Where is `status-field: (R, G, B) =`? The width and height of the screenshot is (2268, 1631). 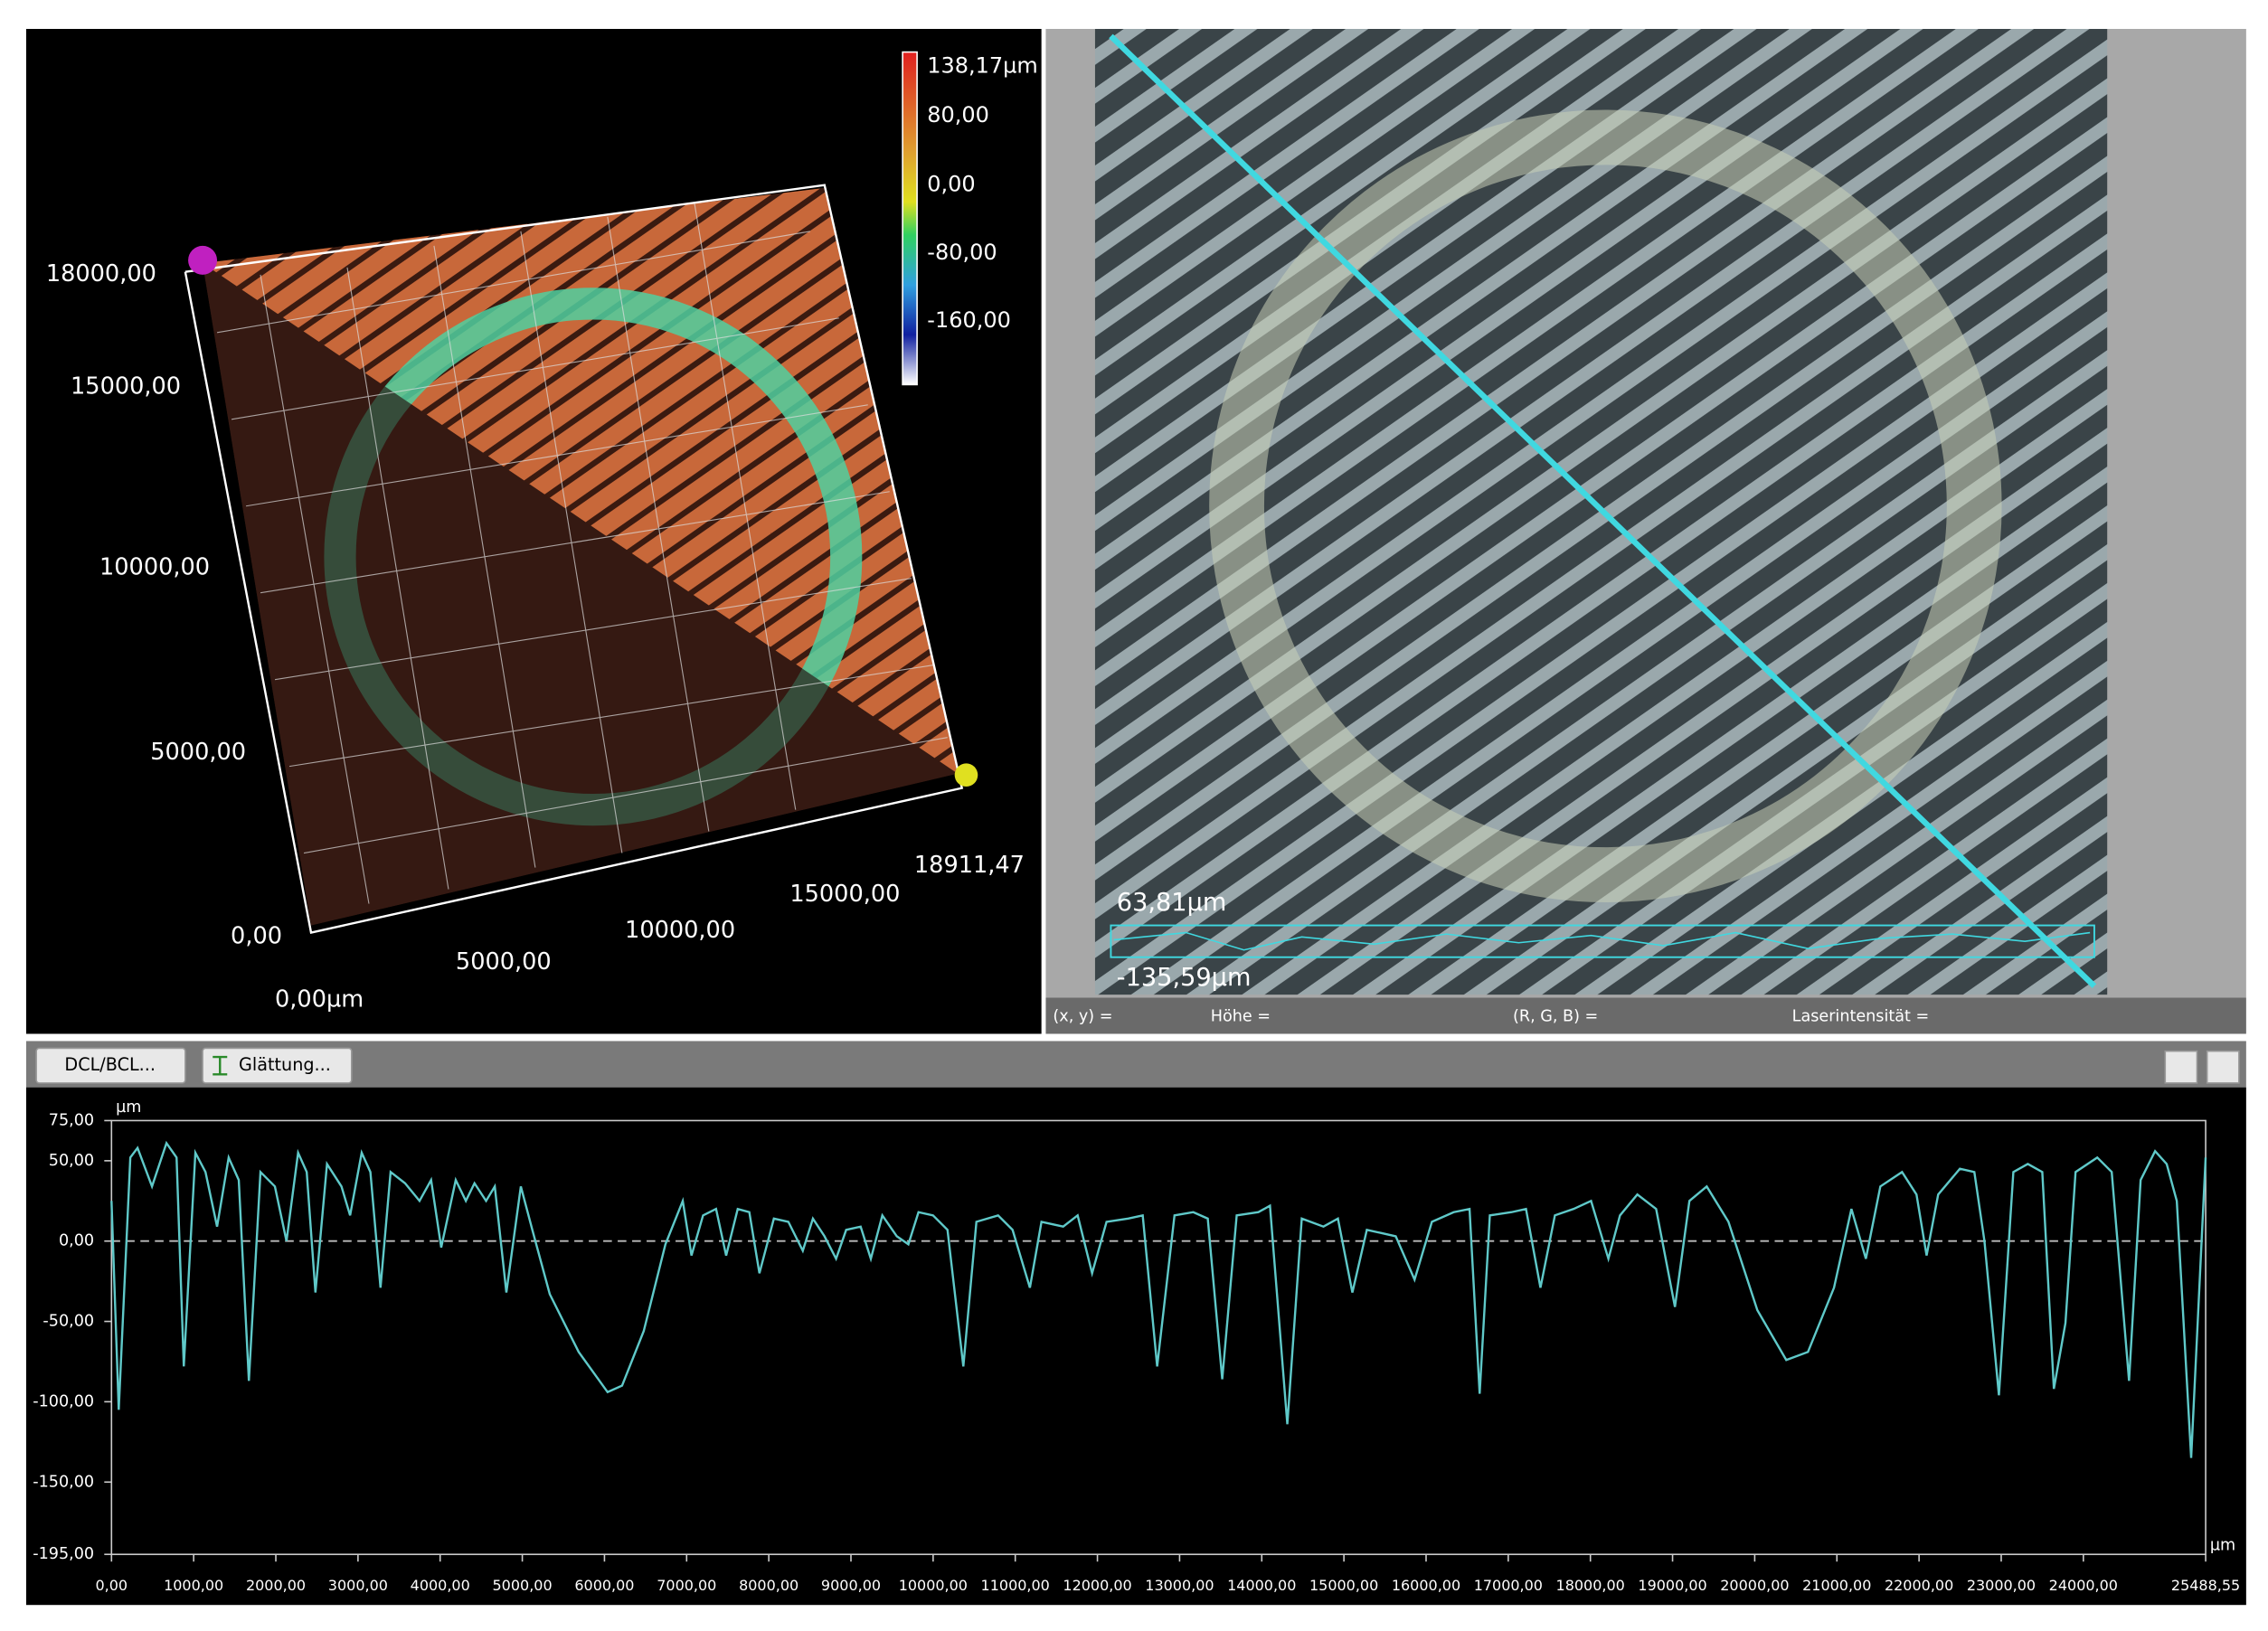
status-field: (R, G, B) = is located at coordinates (1555, 1016).